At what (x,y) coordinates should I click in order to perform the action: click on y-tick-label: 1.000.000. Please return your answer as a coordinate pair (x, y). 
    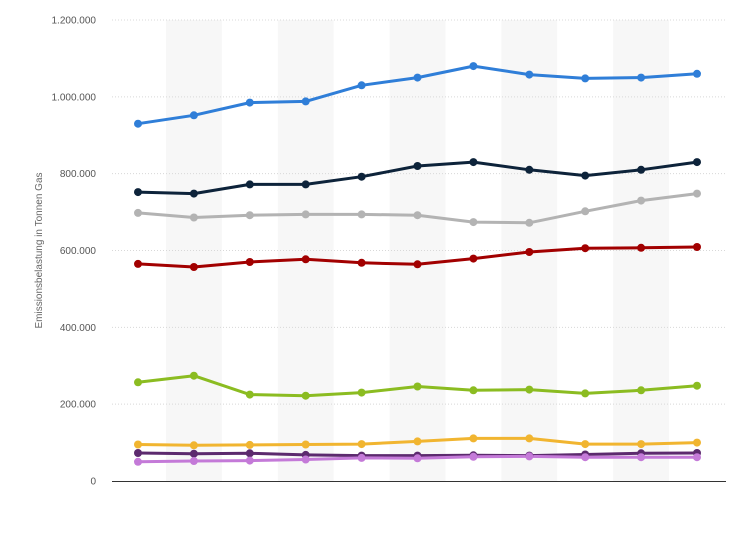
    Looking at the image, I should click on (74, 97).